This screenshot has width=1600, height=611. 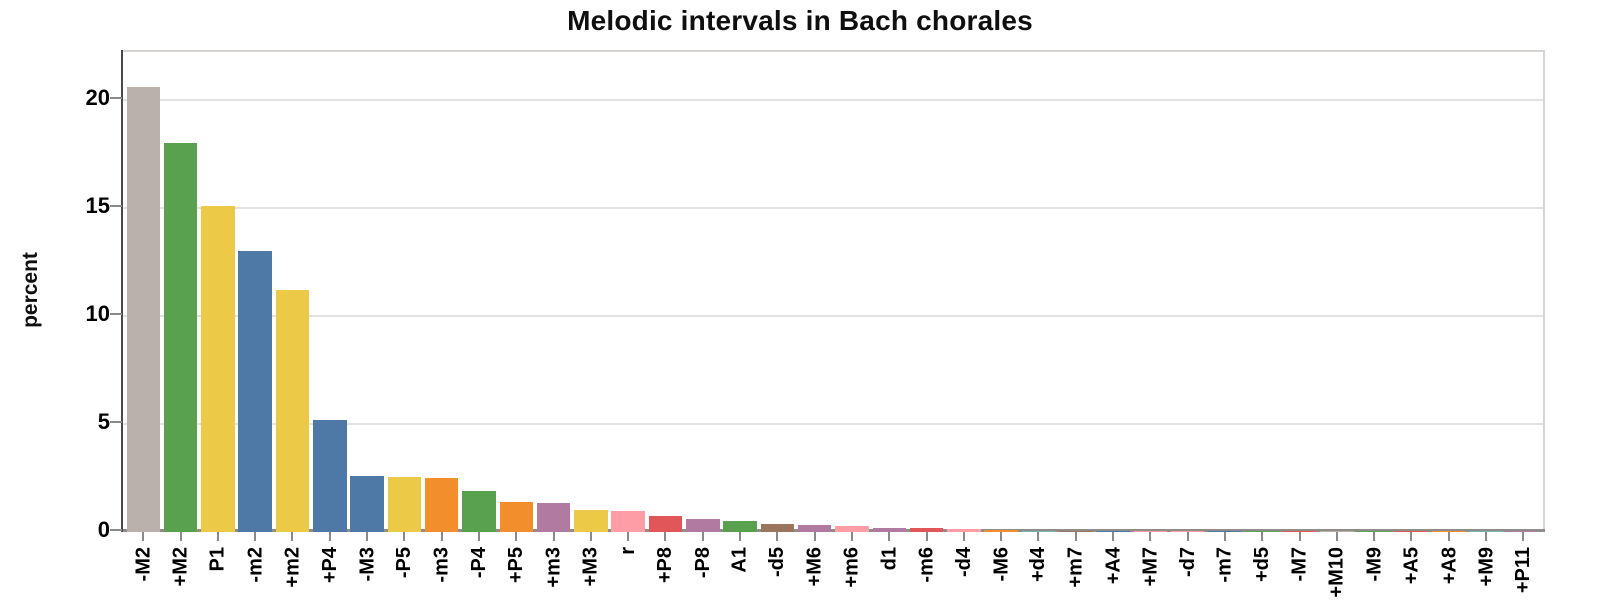 I want to click on x-tick-label-+P8: +P8, so click(x=665, y=565).